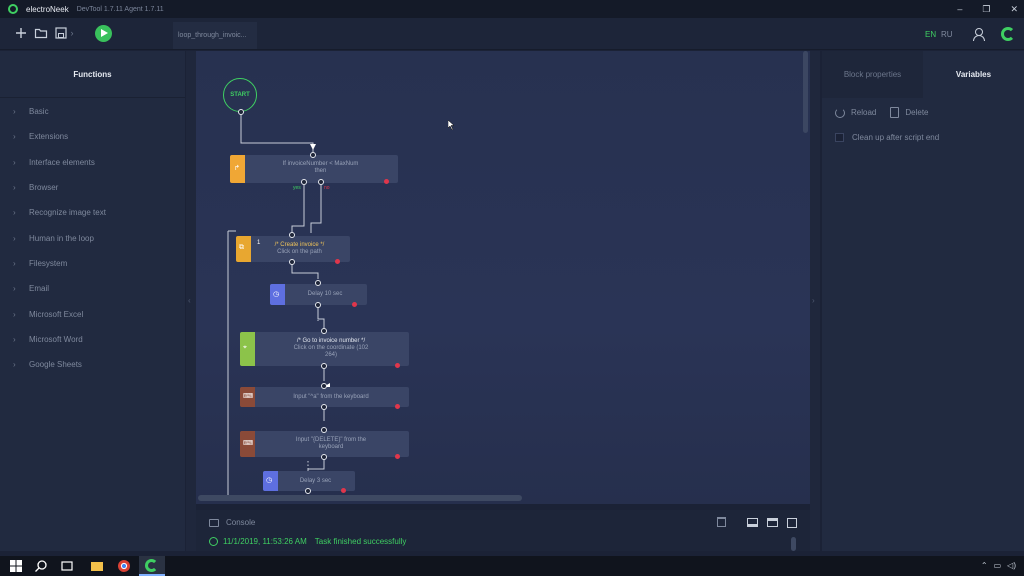 The image size is (1024, 576). I want to click on yes-label: yes, so click(297, 188).